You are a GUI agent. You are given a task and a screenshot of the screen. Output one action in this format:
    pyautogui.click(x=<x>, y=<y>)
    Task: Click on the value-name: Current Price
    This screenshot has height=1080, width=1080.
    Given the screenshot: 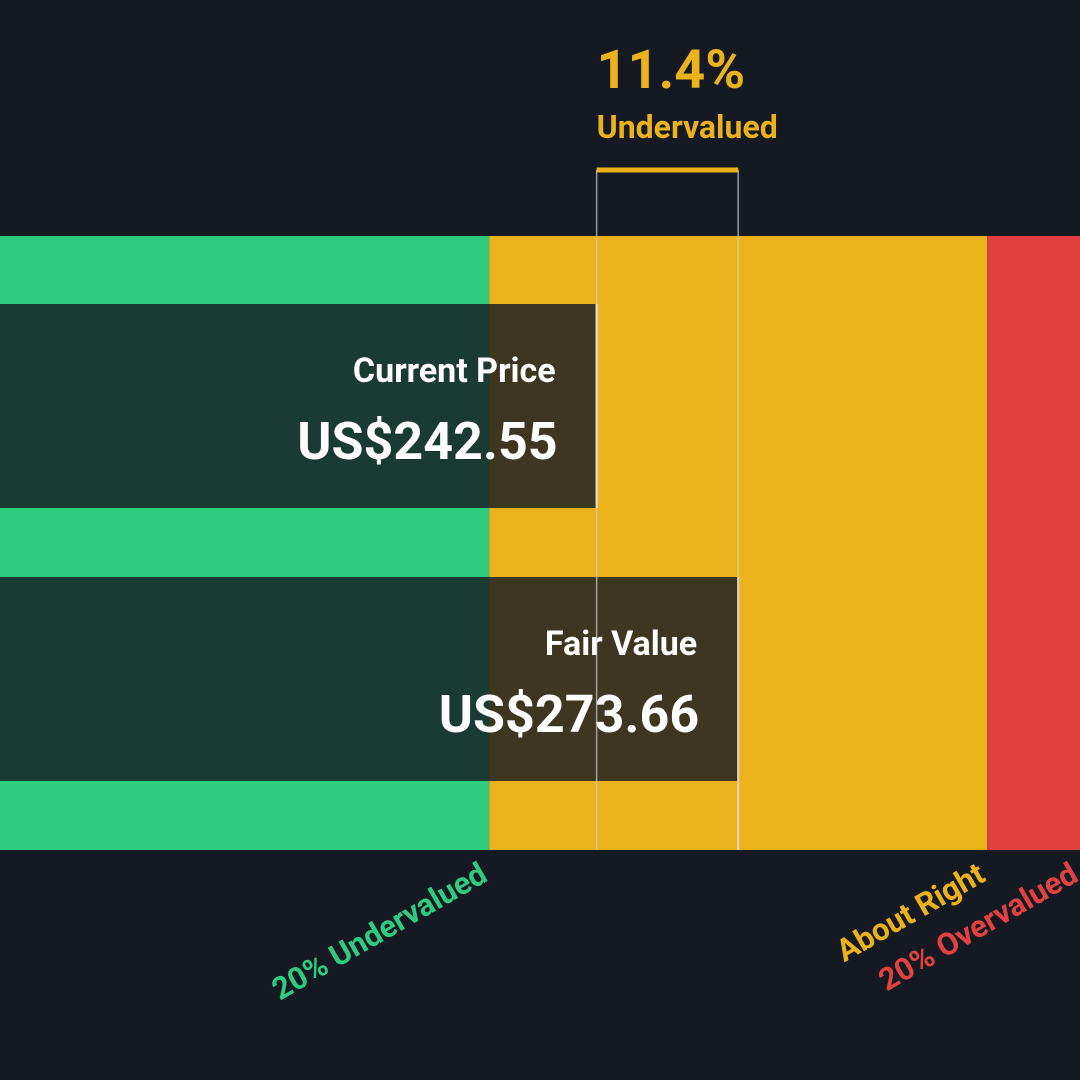 What is the action you would take?
    pyautogui.click(x=454, y=371)
    